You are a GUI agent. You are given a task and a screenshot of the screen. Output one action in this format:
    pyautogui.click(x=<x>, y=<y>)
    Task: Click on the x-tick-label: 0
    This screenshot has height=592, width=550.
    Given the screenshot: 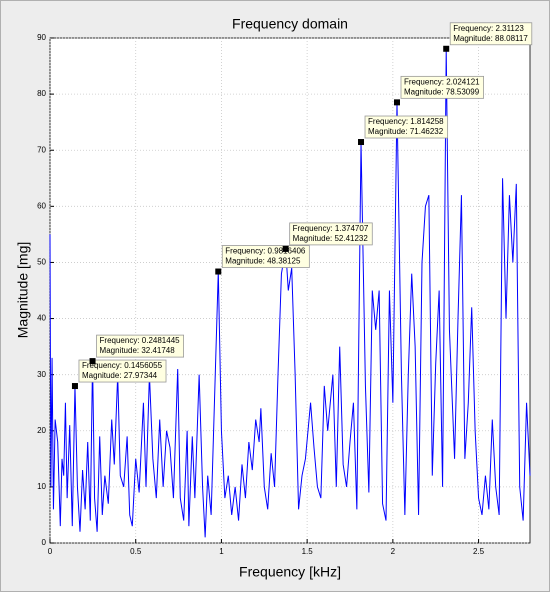 What is the action you would take?
    pyautogui.click(x=50, y=551)
    